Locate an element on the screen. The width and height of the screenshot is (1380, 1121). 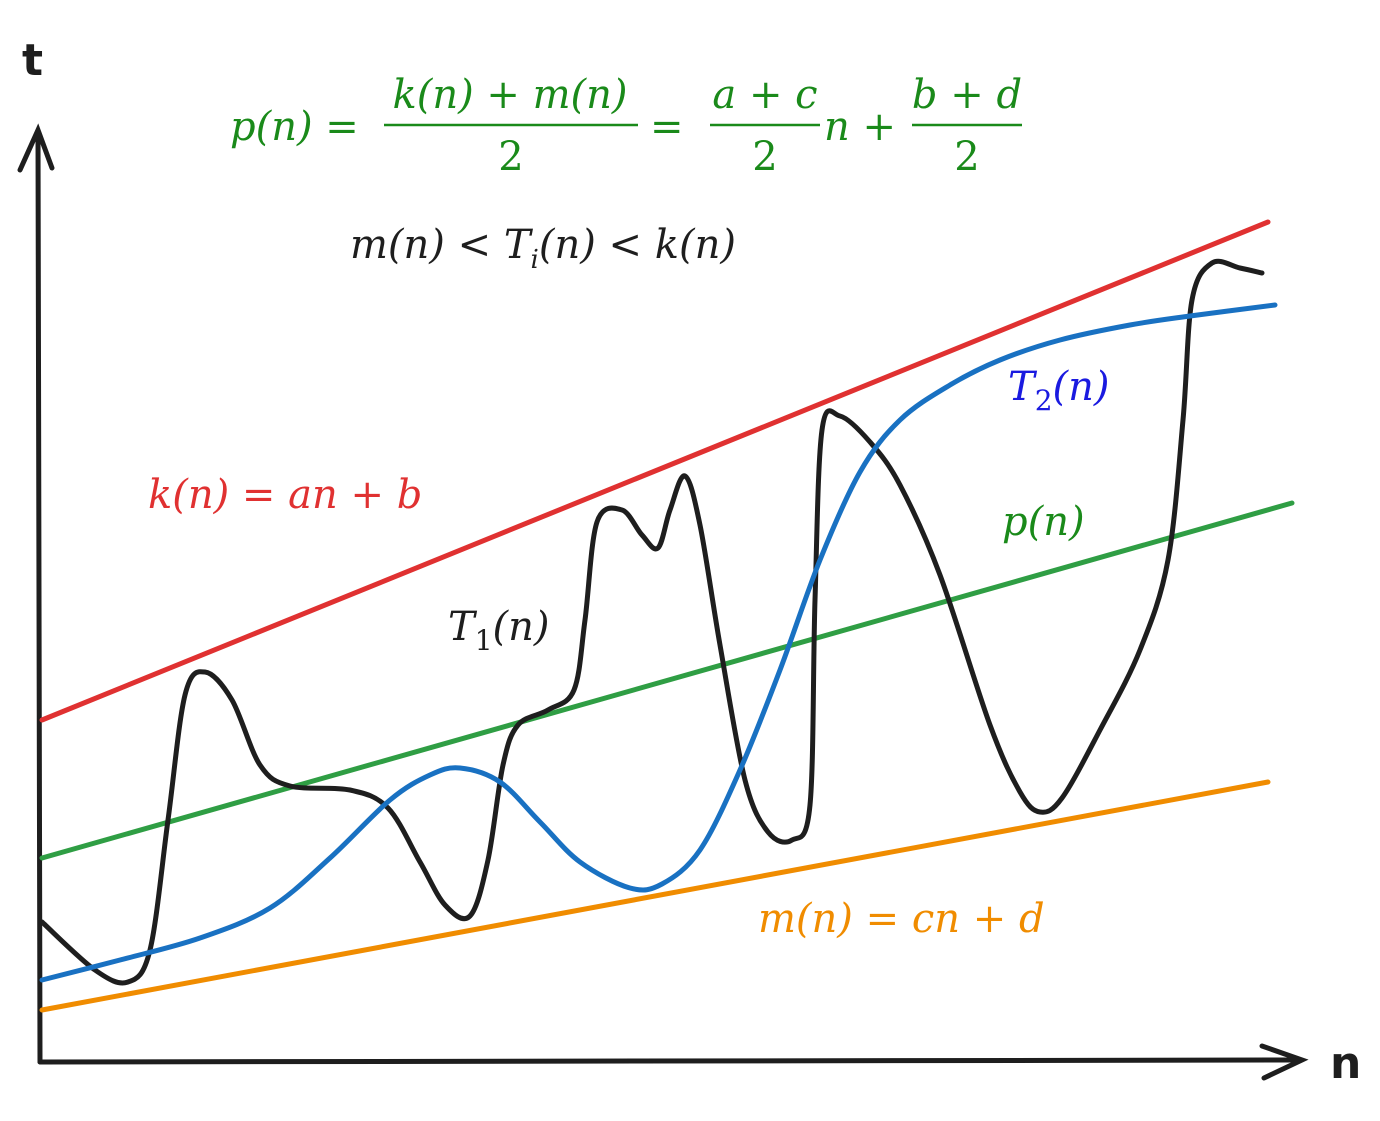
formula-mid: n + is located at coordinates (860, 127).